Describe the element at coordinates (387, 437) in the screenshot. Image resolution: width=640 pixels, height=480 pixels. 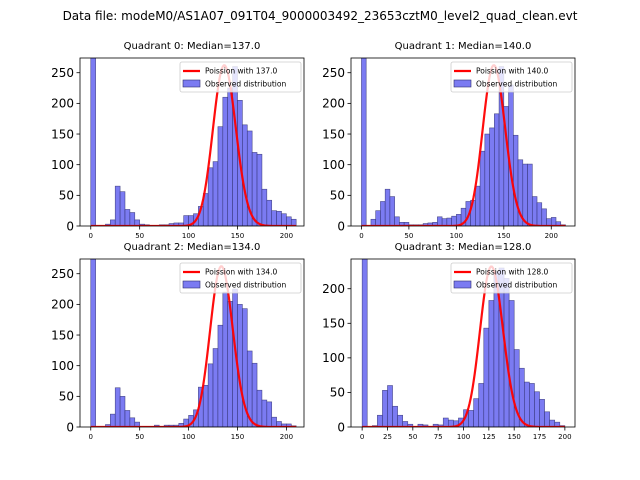
I see `x-tick-label: 25` at that location.